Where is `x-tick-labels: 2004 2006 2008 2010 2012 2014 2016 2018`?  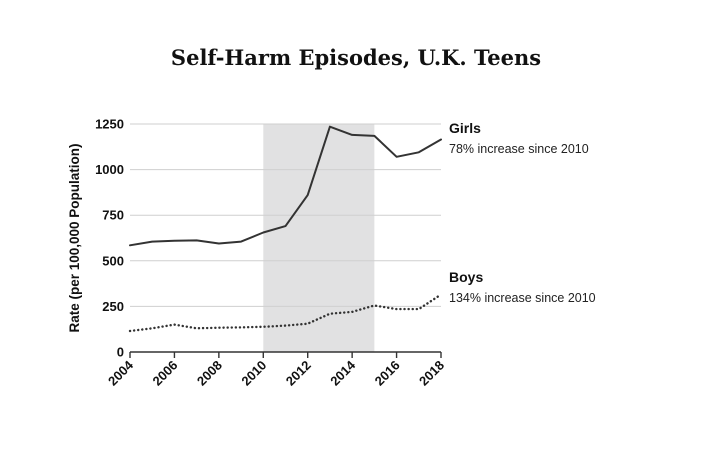
x-tick-labels: 2004 2006 2008 2010 2012 2014 2016 2018 is located at coordinates (276, 373).